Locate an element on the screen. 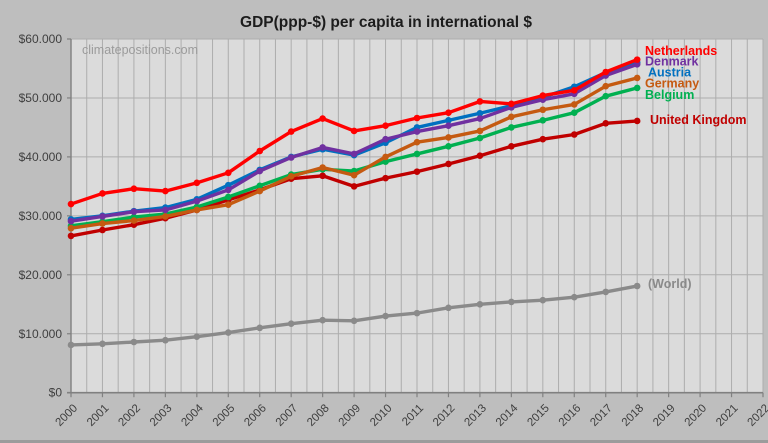 This screenshot has height=443, width=768. y-tick-label: $30.000 is located at coordinates (41, 216).